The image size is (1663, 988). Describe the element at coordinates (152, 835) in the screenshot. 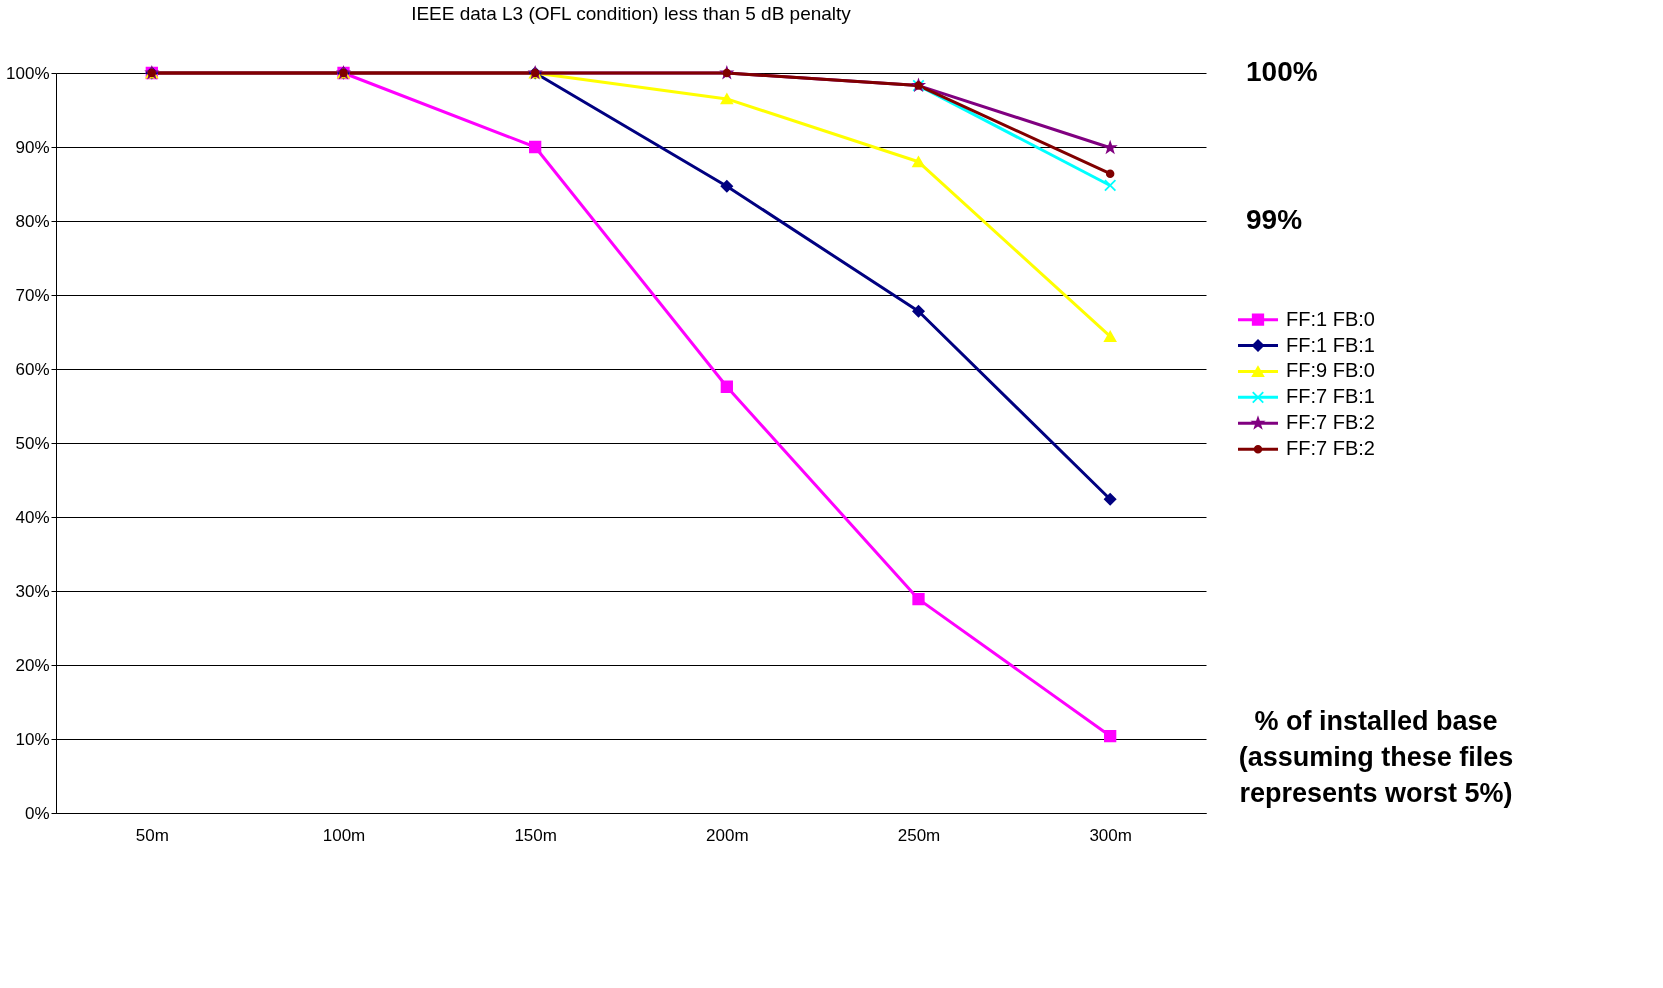

I see `x-tick-label: 50m` at that location.